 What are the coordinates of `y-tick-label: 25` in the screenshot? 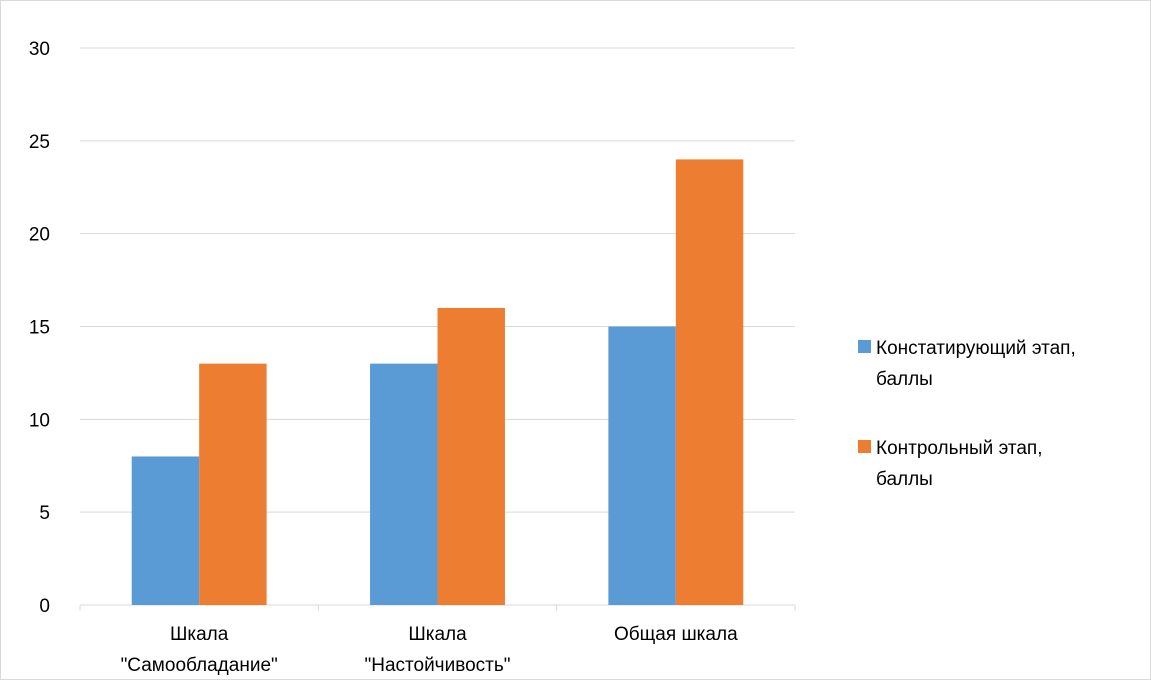 It's located at (39, 142).